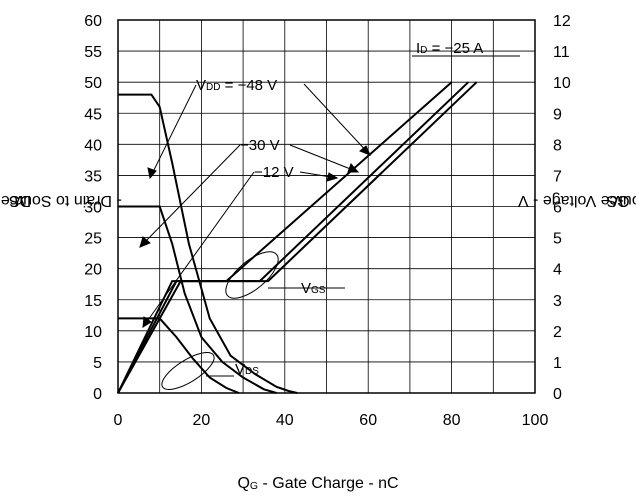 The image size is (636, 500). I want to click on y-left-tick-label: 30, so click(93, 208).